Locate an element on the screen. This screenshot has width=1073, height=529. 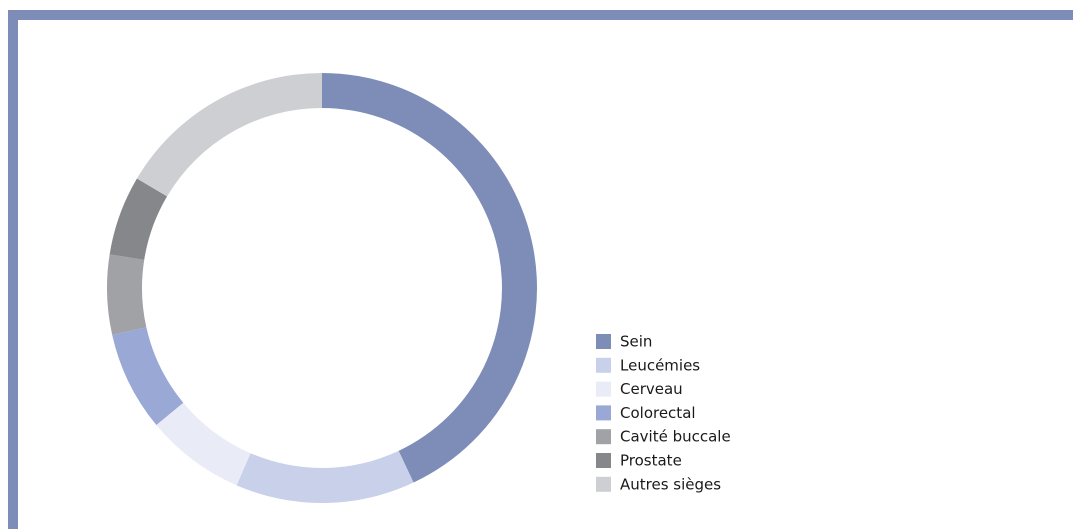
legend-label: Sein is located at coordinates (636, 342).